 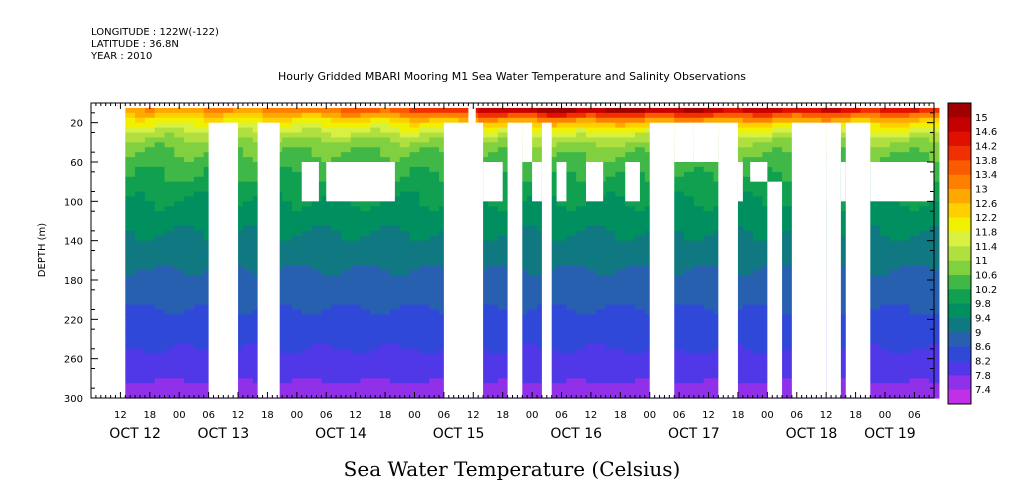 What do you see at coordinates (838, 260) in the screenshot?
I see `missing-data-block` at bounding box center [838, 260].